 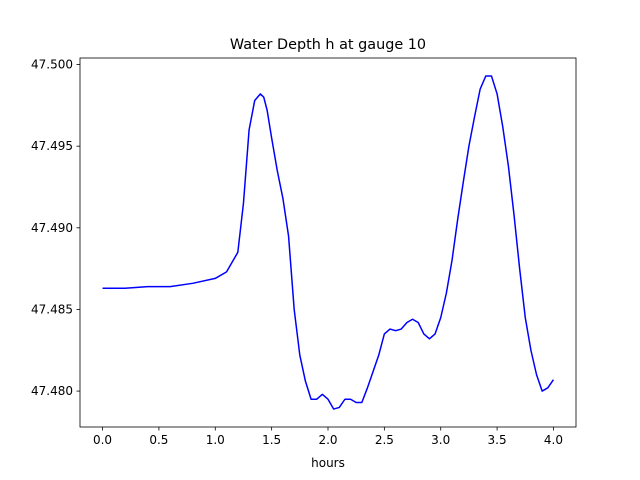 What do you see at coordinates (158, 440) in the screenshot?
I see `x-tick-label: 0.5` at bounding box center [158, 440].